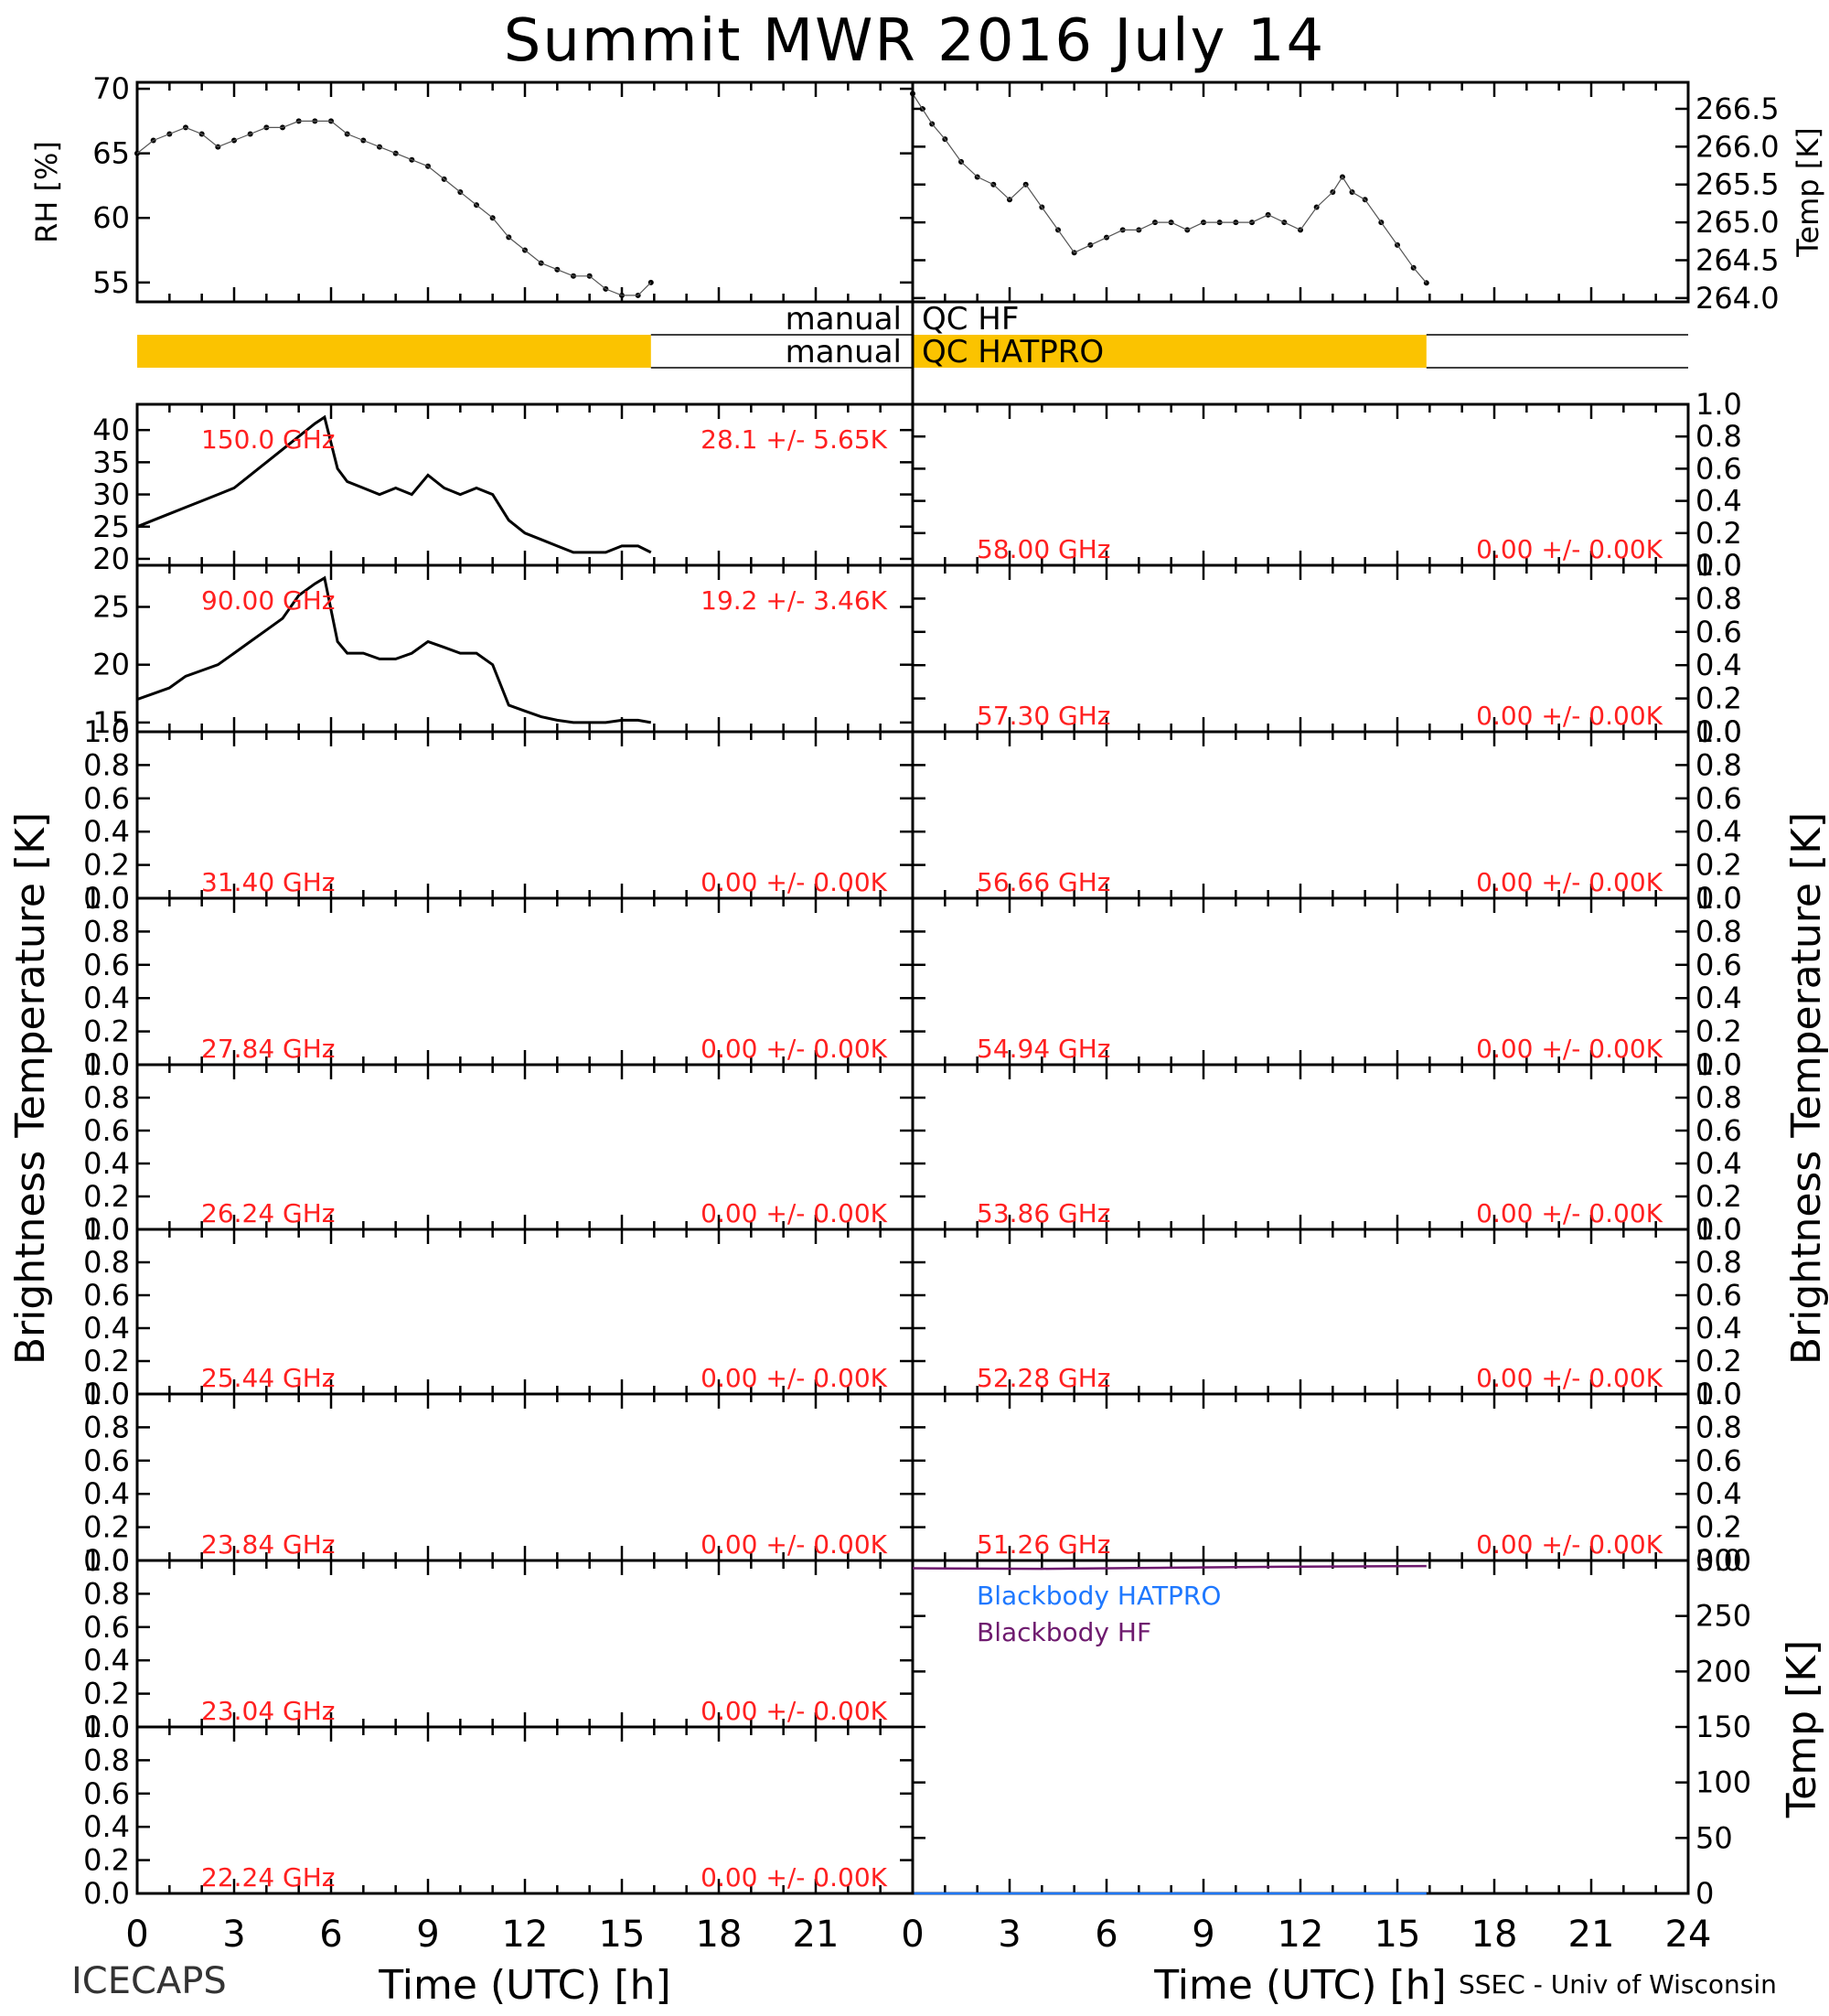  What do you see at coordinates (268, 1049) in the screenshot?
I see `frequency-label: 27.84 GHz` at bounding box center [268, 1049].